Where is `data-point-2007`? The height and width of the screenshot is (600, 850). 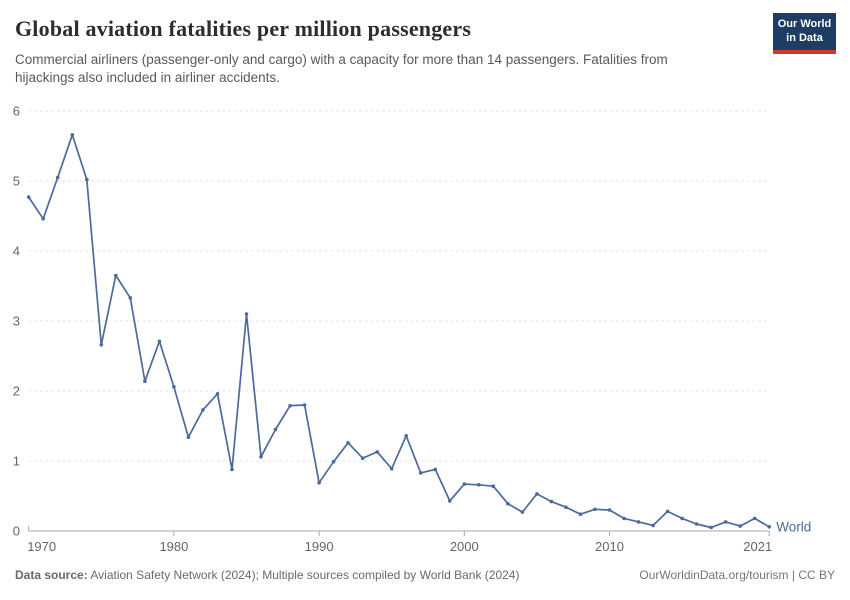 data-point-2007 is located at coordinates (566, 507).